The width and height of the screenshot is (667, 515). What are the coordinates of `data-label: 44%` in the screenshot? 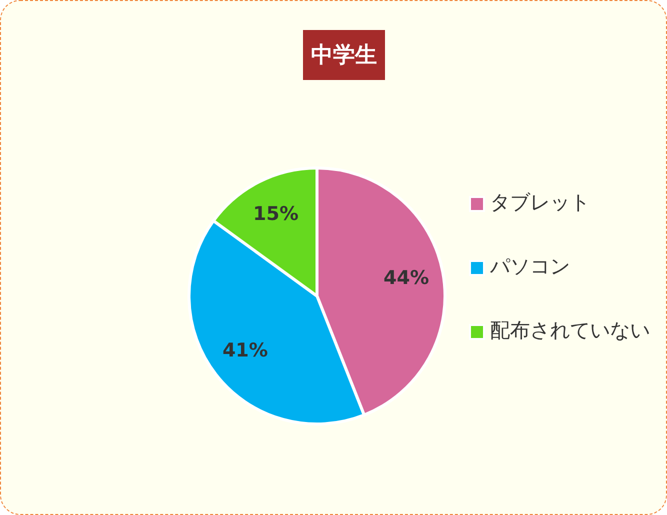 It's located at (407, 277).